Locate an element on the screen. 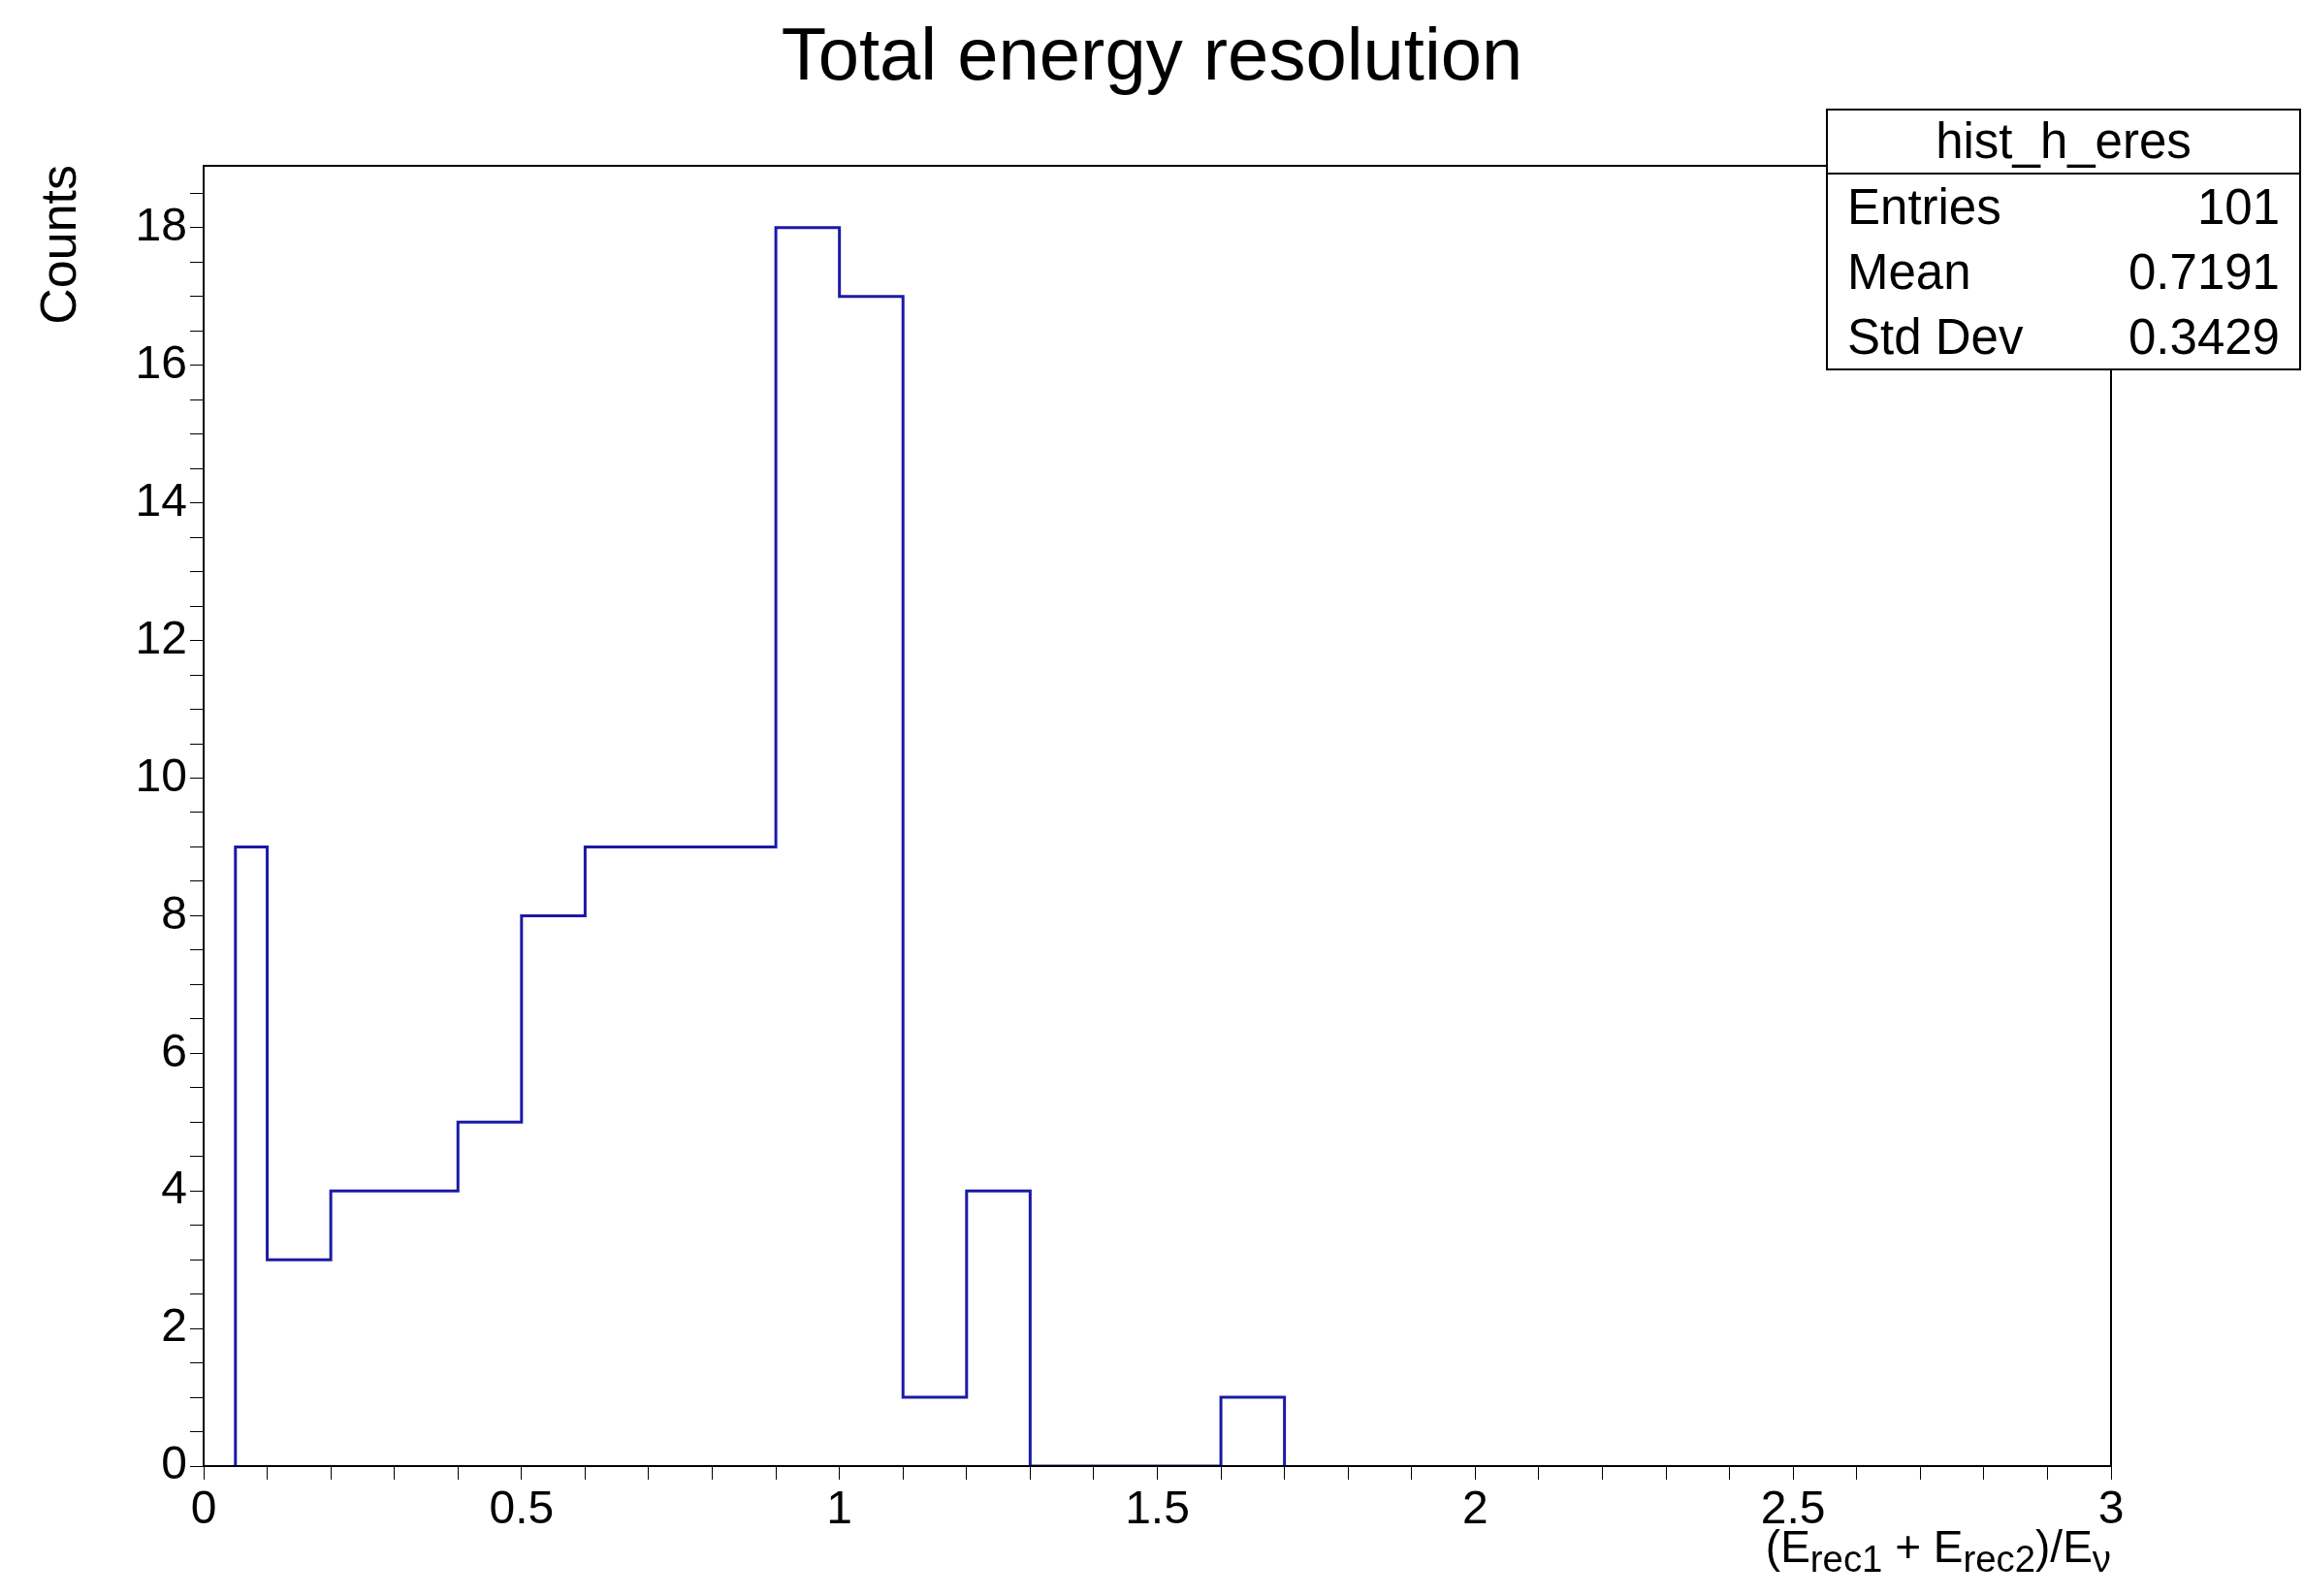  x-tick-label: 1 is located at coordinates (839, 1508).